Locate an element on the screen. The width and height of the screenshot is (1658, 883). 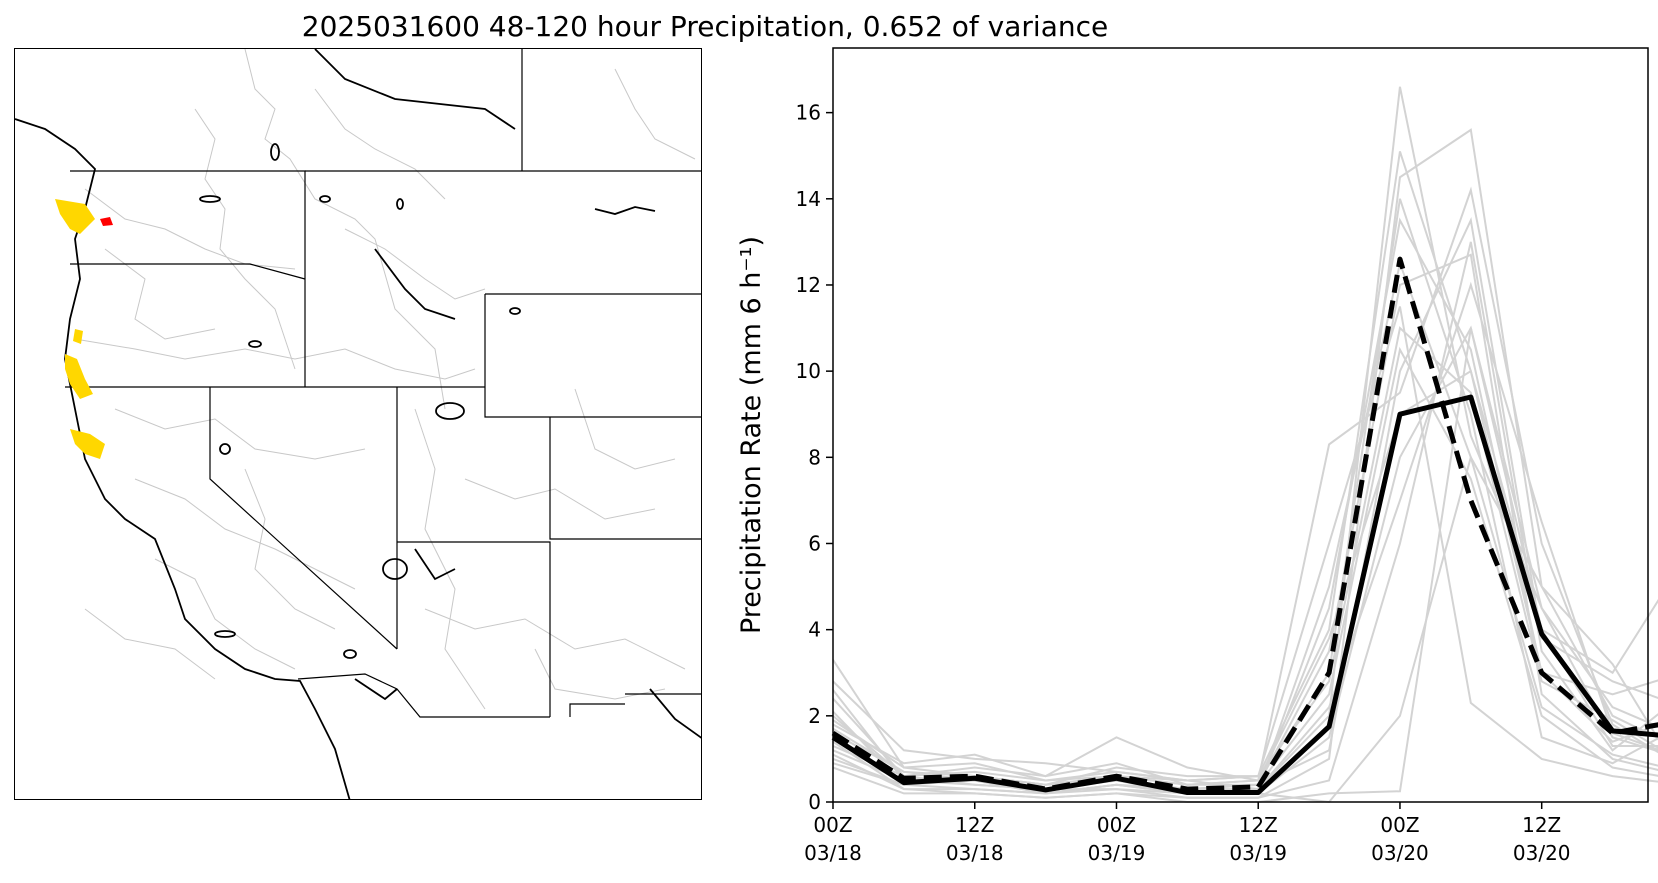
lakes is located at coordinates (360, 401).